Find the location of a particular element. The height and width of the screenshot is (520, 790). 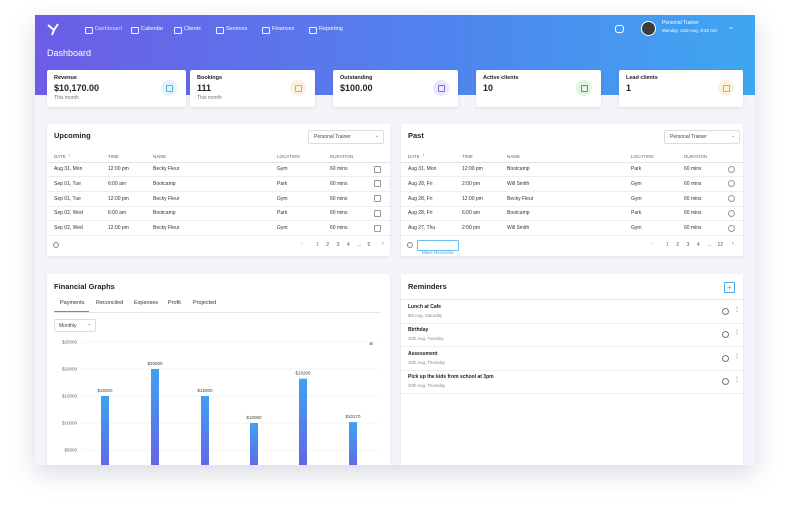

panel-title: Reminders is located at coordinates (427, 286).